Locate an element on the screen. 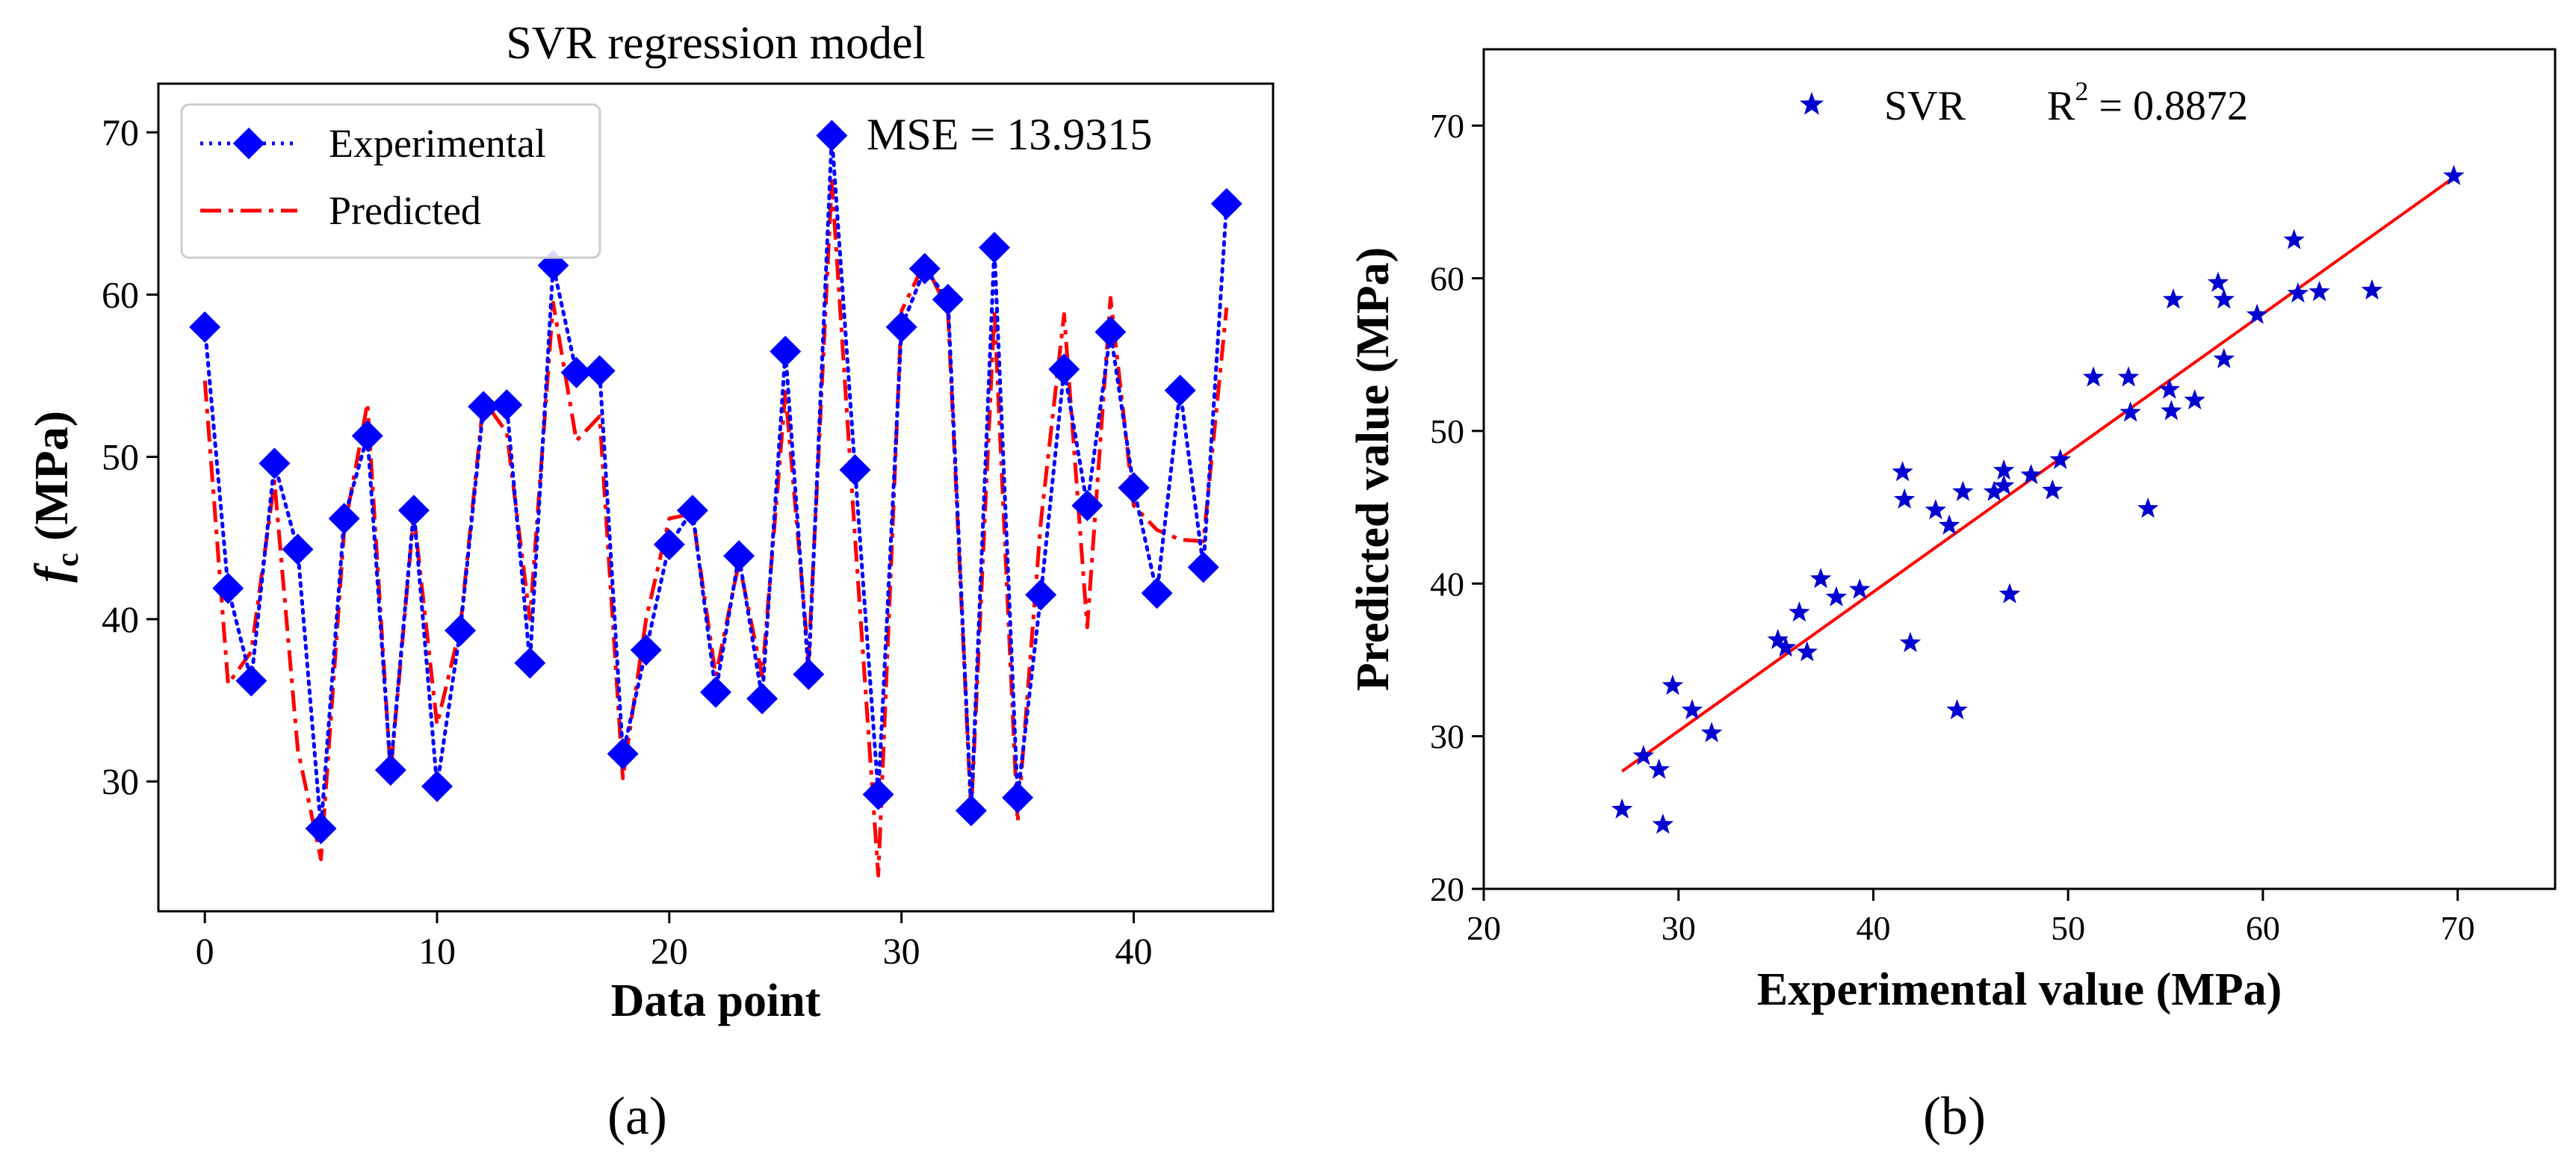 This screenshot has width=2576, height=1160. panel-b-legend: SVR R2 = 0.8872 is located at coordinates (2023, 102).